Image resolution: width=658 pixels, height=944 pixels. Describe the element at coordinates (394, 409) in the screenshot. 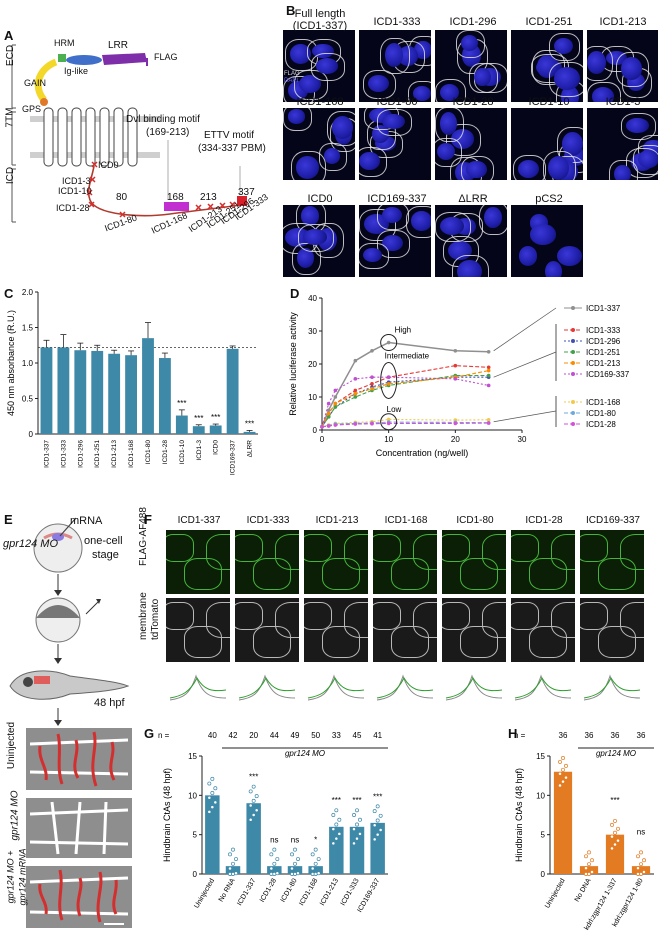

I see `d-group-low: Low` at that location.